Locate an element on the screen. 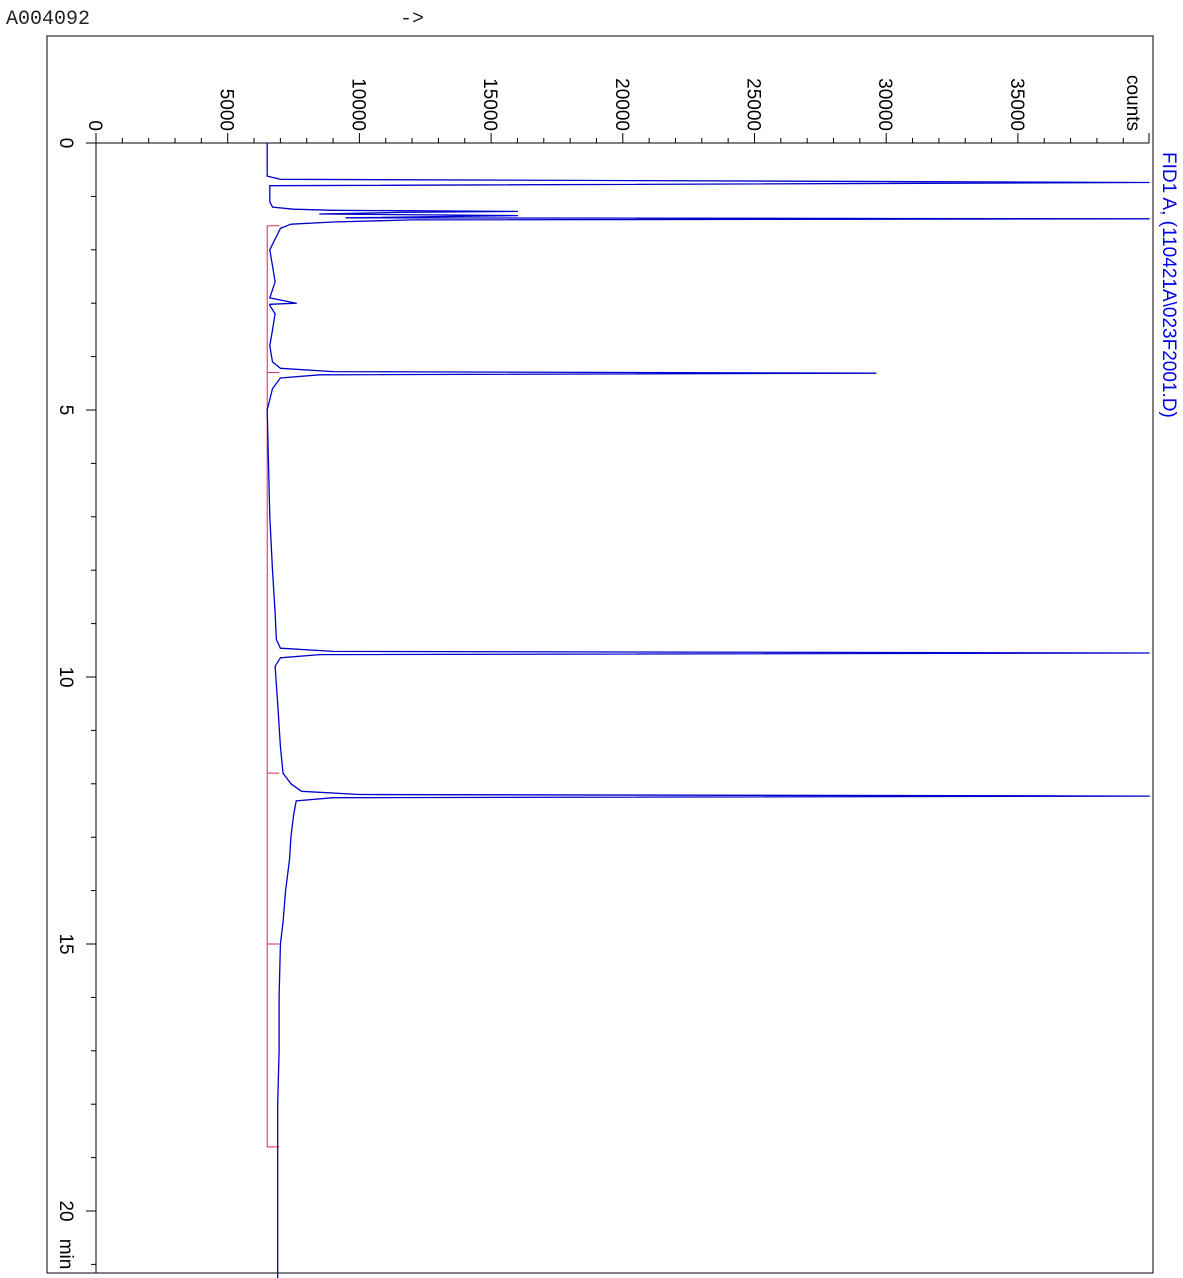 The image size is (1183, 1278). counts-axis-label: counts is located at coordinates (1132, 103).